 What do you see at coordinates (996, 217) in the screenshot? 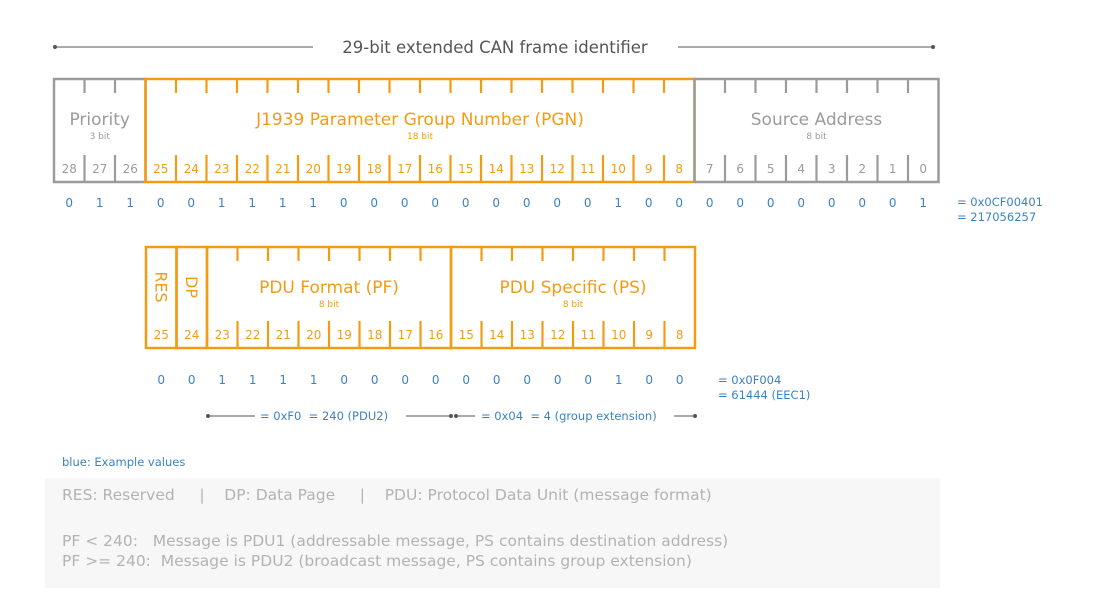
I see `frame-dec-value: = 217056257` at bounding box center [996, 217].